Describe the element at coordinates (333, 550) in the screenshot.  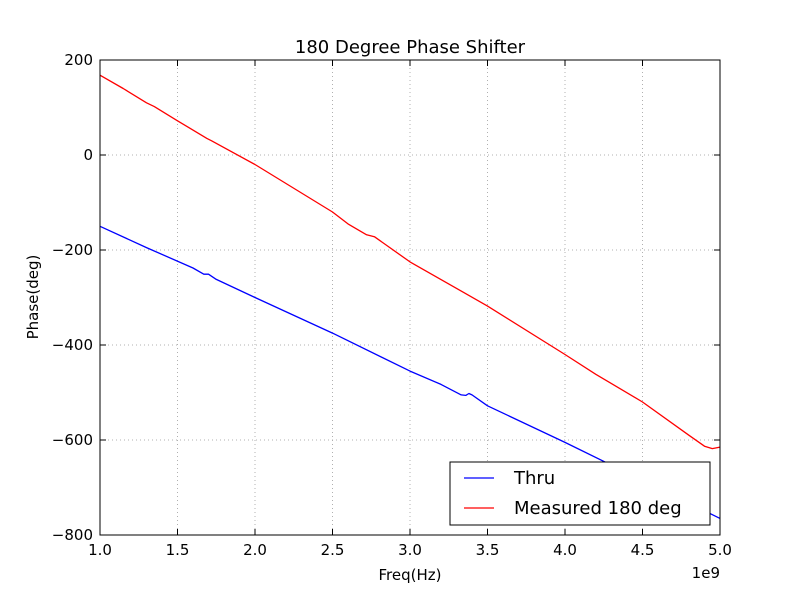
I see `x-tick-label: 2.5` at that location.